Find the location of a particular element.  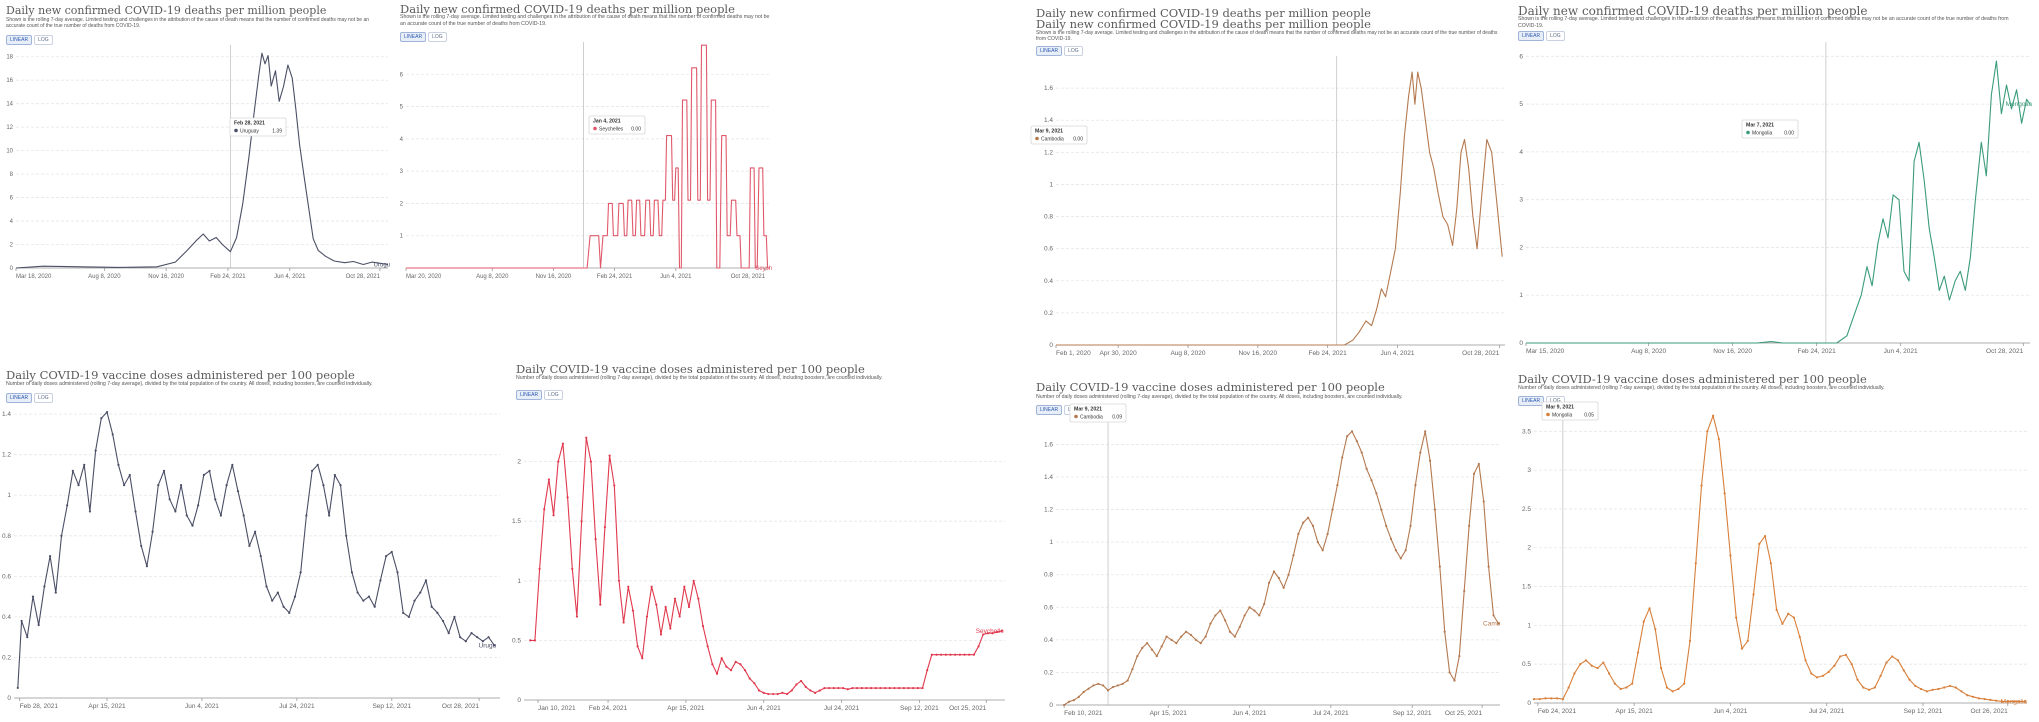

tooltip-value: 0.00 is located at coordinates (636, 129).